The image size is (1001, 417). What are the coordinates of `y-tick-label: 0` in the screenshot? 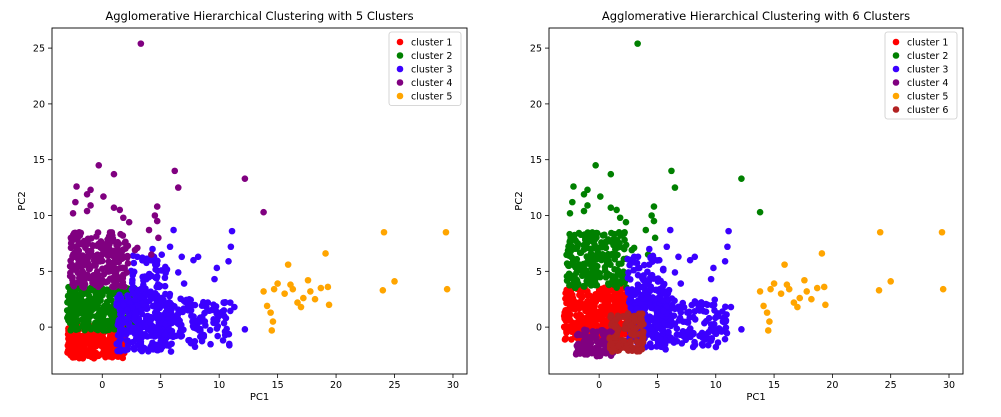 It's located at (42, 328).